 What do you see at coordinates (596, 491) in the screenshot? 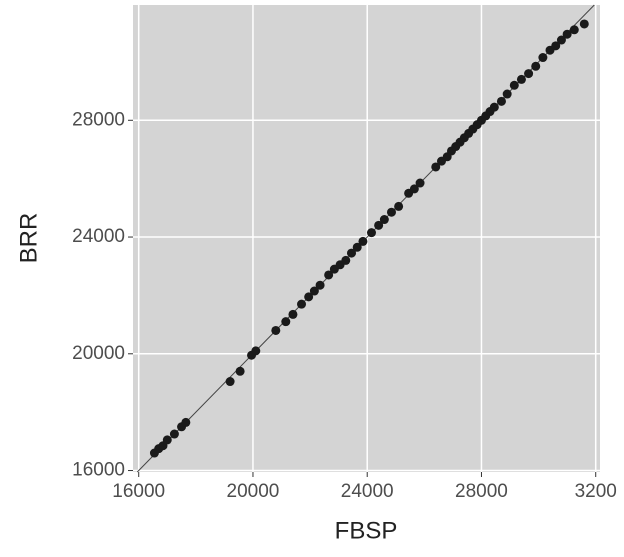
I see `x-tick-label: 3200` at bounding box center [596, 491].